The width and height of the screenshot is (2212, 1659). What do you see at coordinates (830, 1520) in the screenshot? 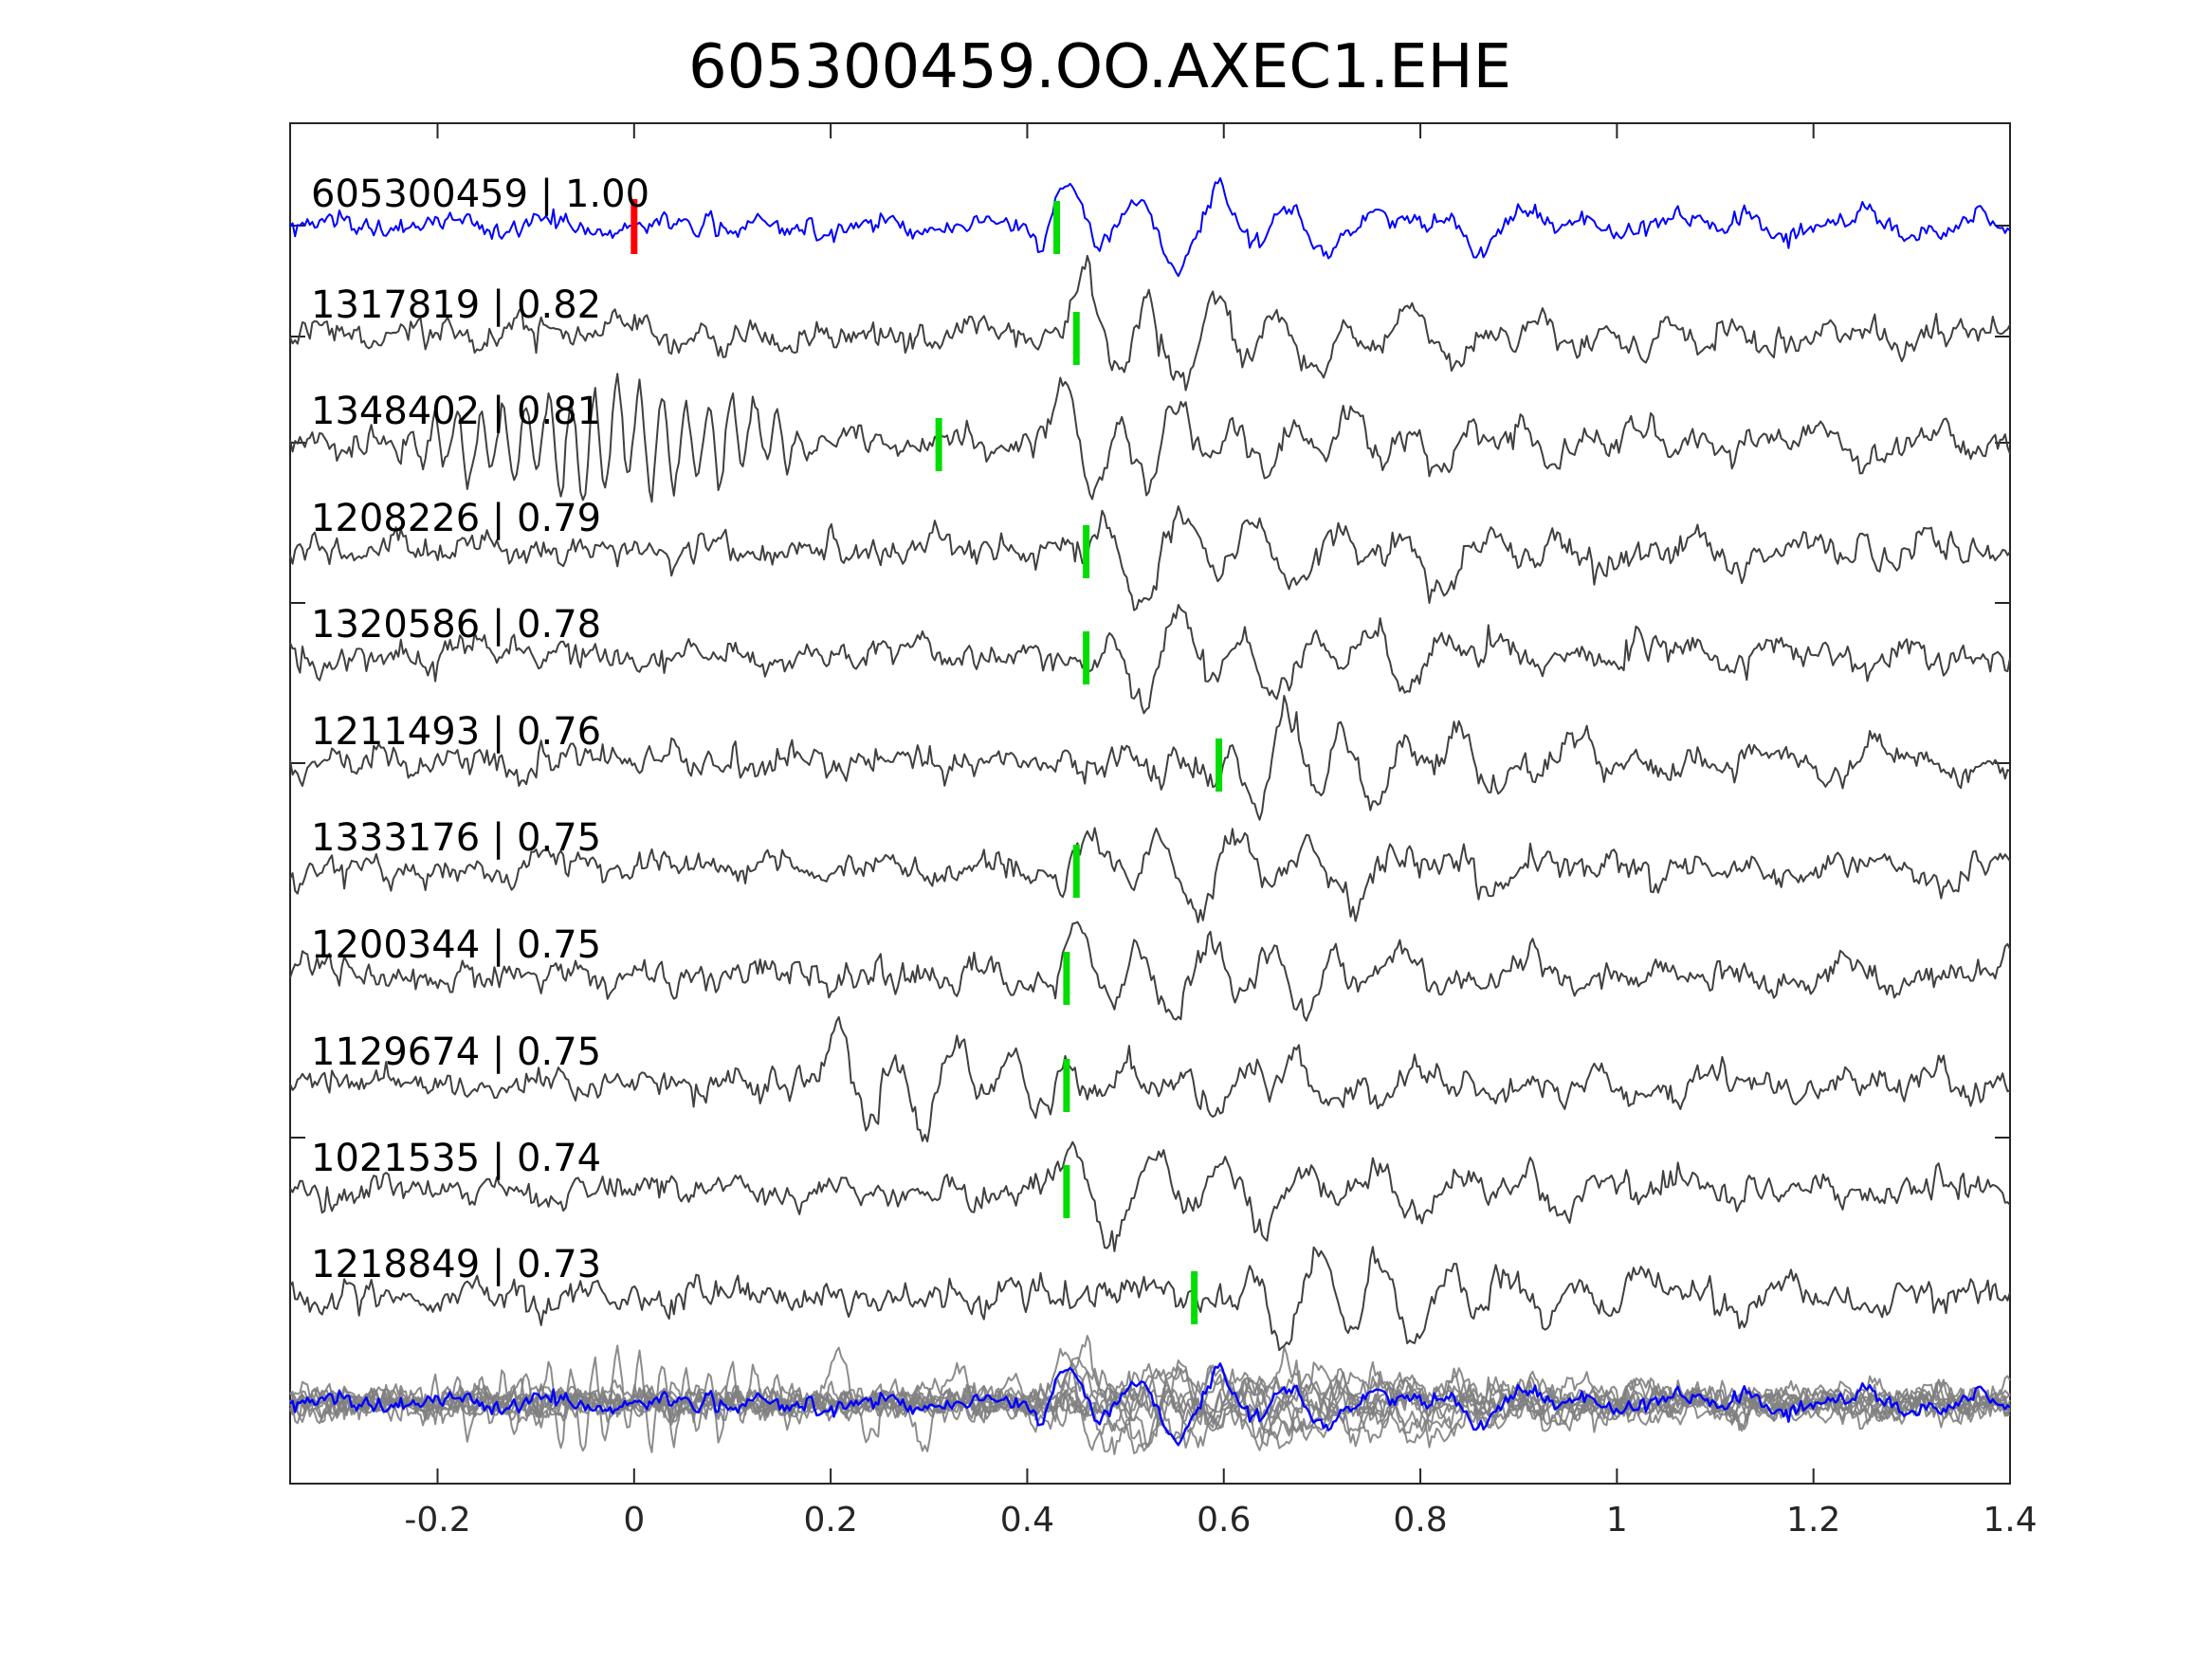
I see `x-tick-label: 0.2` at bounding box center [830, 1520].